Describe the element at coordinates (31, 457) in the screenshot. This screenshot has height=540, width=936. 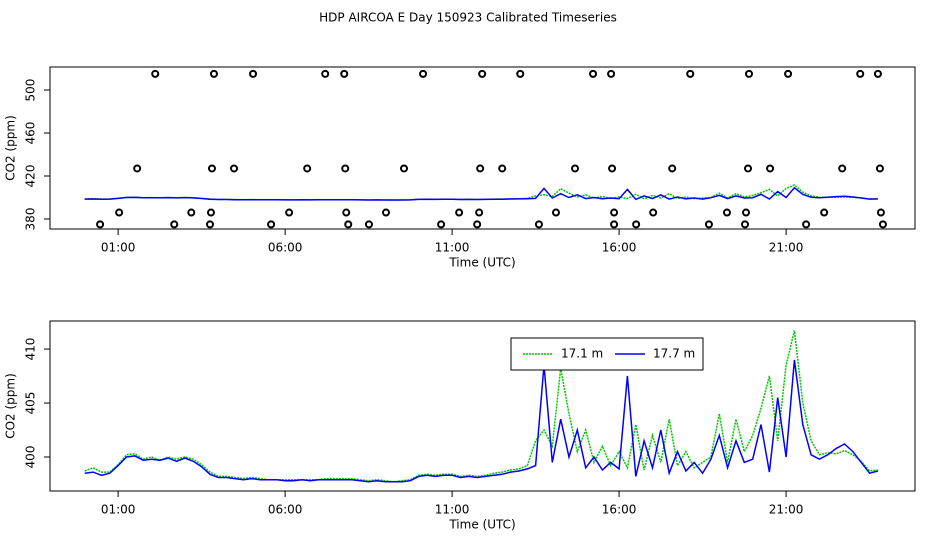
I see `y-tick-label: 400` at that location.